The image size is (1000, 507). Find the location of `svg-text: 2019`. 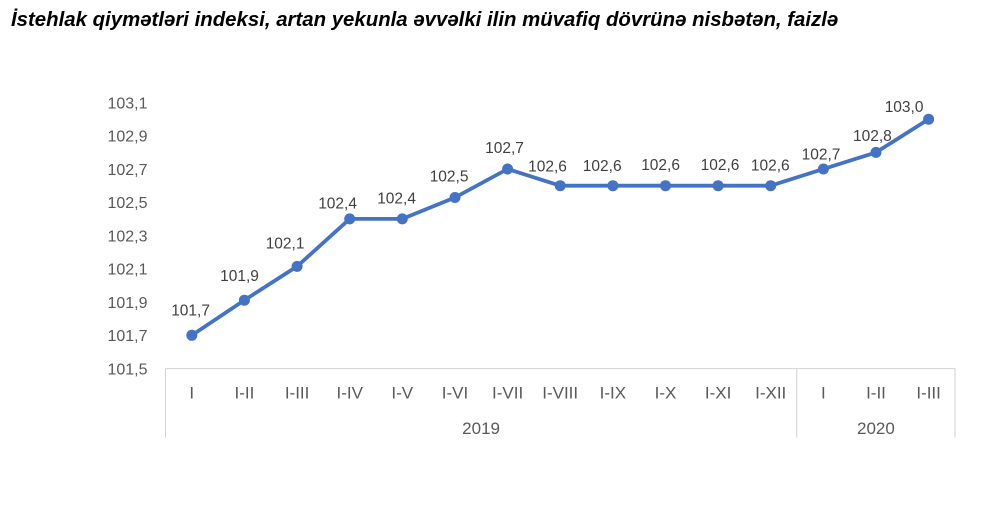

svg-text: 2019 is located at coordinates (481, 428).